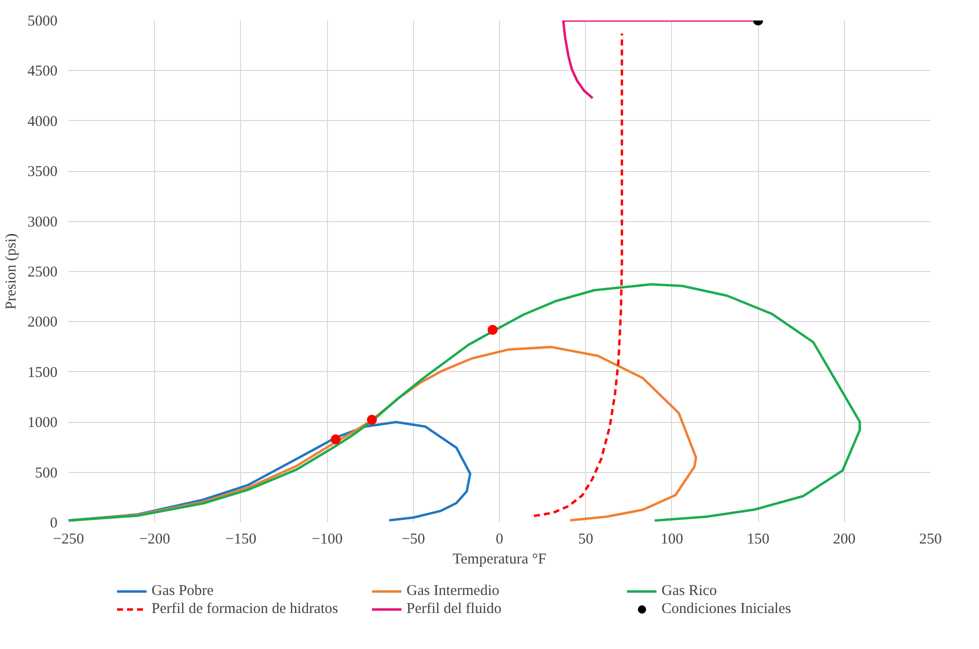 The image size is (979, 649). What do you see at coordinates (43, 22) in the screenshot?
I see `y-tick-label: 5000` at bounding box center [43, 22].